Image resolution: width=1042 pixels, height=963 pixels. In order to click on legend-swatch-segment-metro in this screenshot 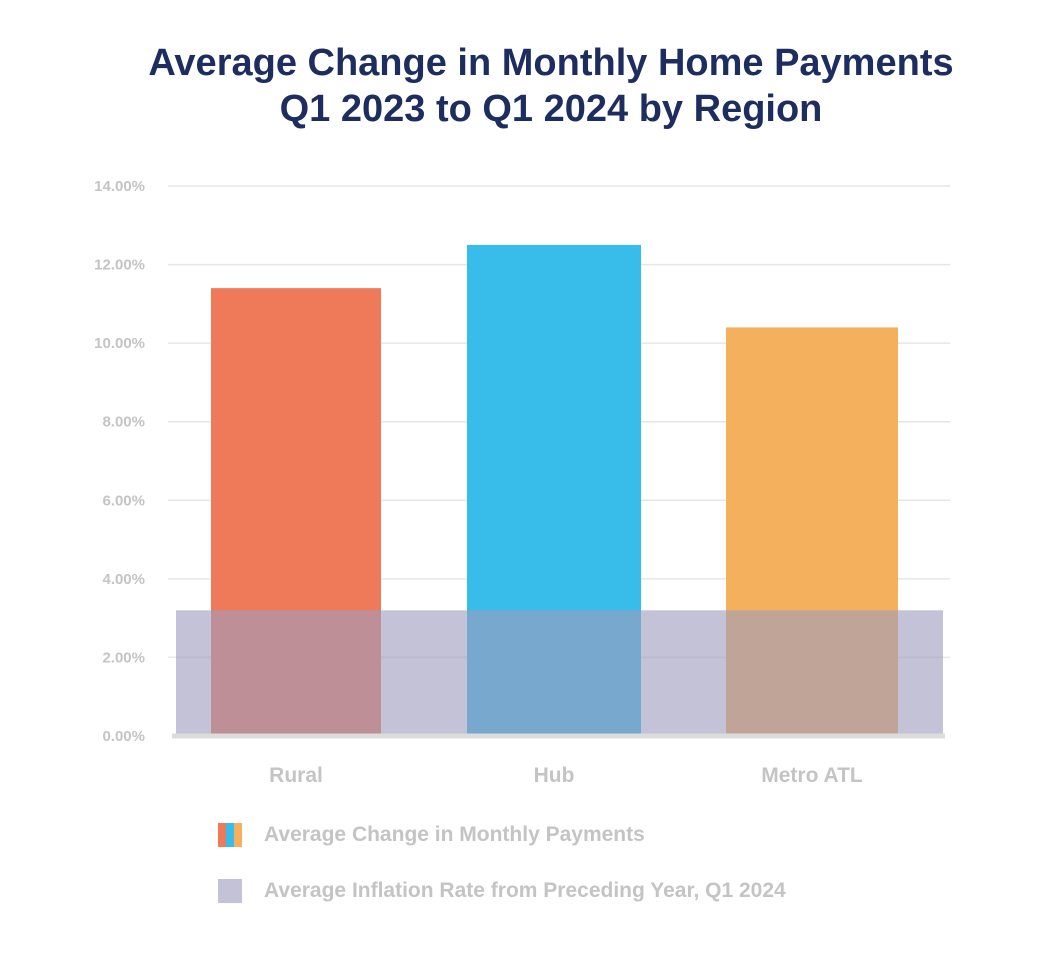, I will do `click(238, 835)`.